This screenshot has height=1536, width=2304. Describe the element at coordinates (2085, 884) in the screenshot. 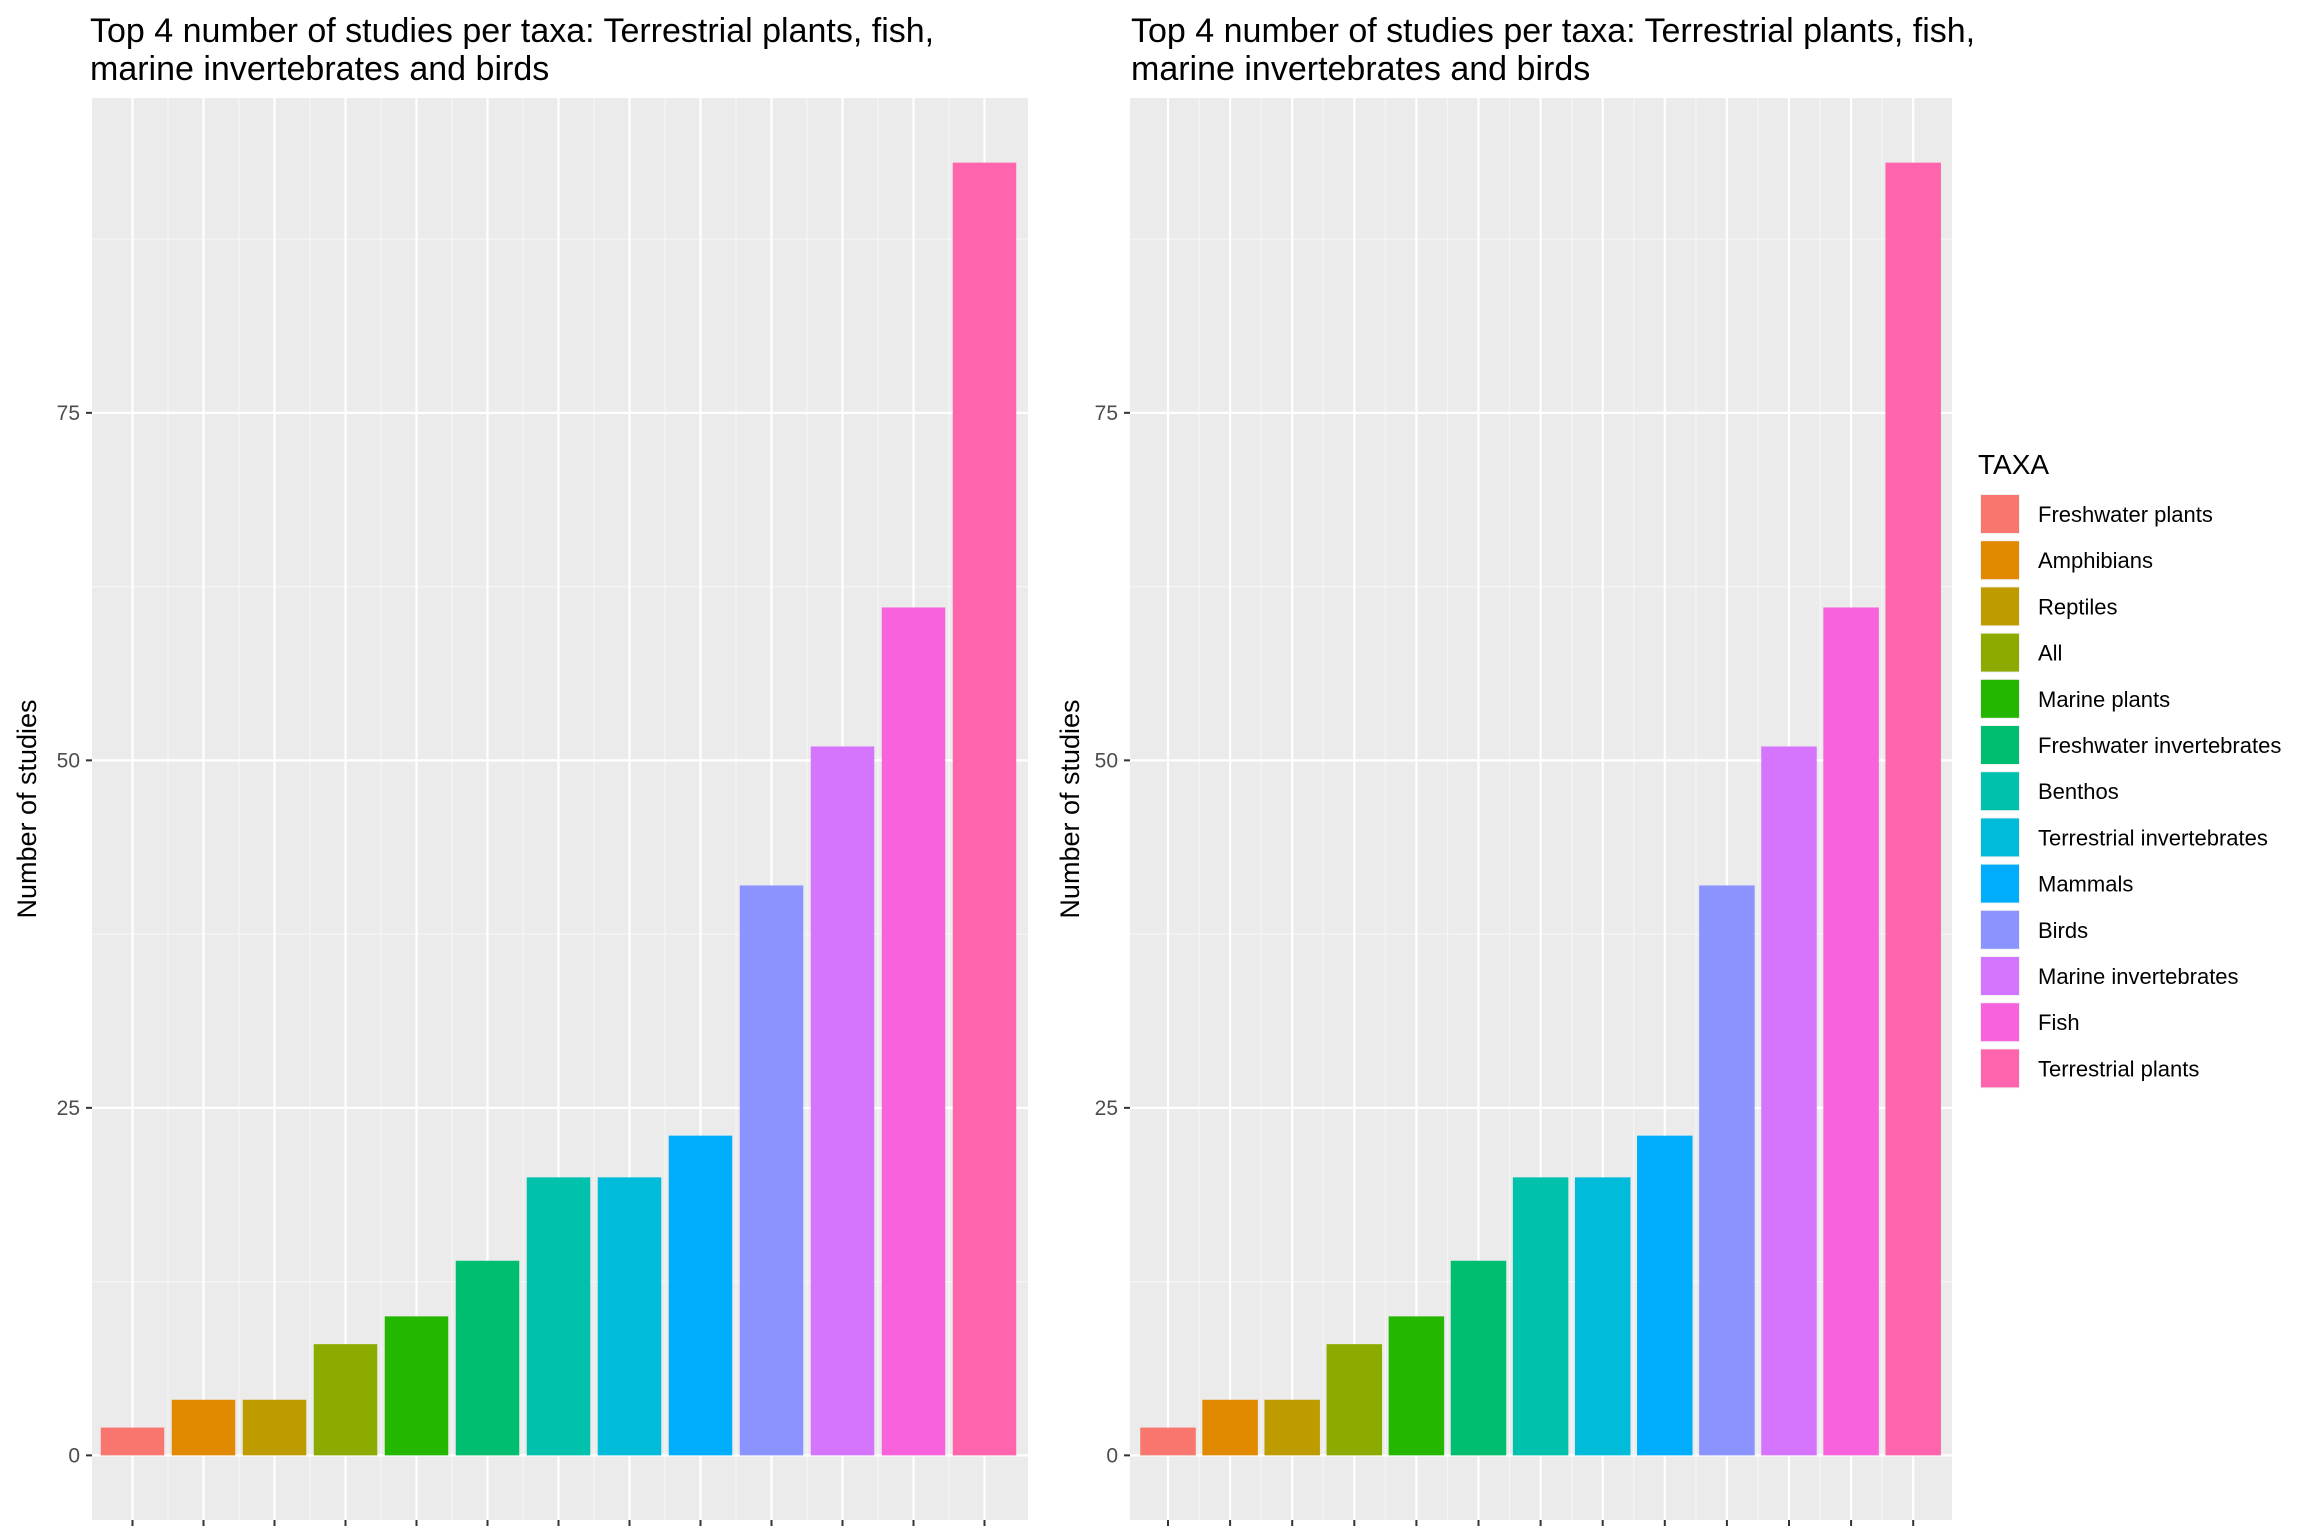

I see `legend-item-label: Mammals` at that location.